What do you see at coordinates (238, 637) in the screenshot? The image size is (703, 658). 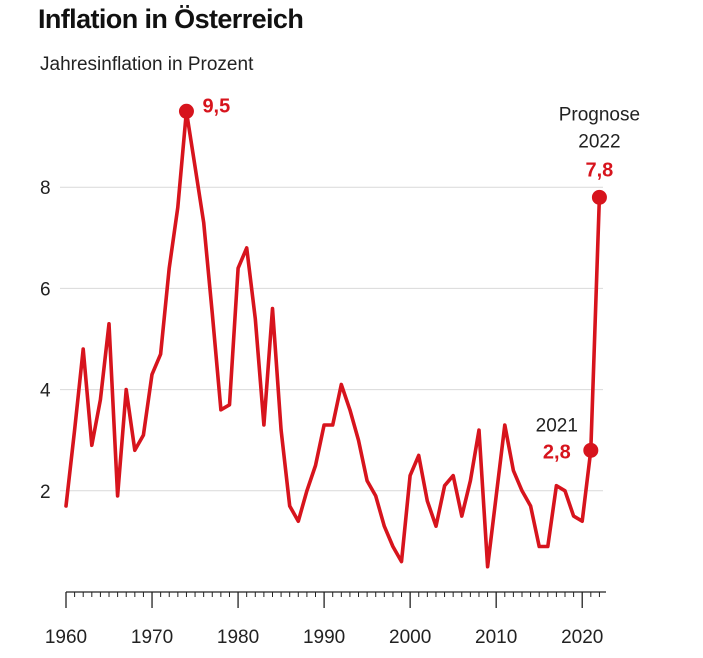 I see `x-tick-label-1980: 1980` at bounding box center [238, 637].